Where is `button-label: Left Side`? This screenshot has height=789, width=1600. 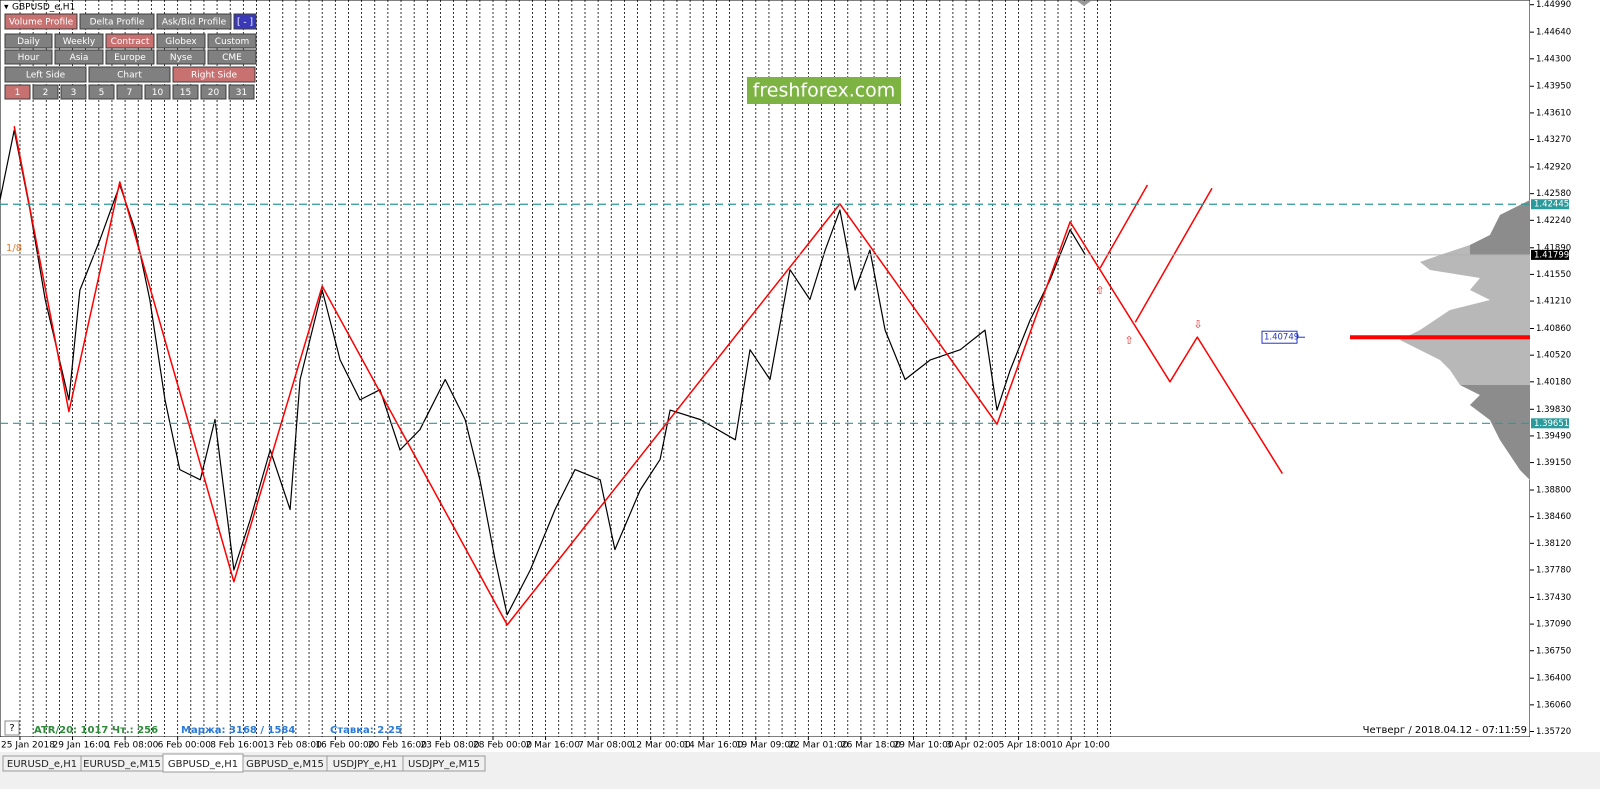 button-label: Left Side is located at coordinates (46, 76).